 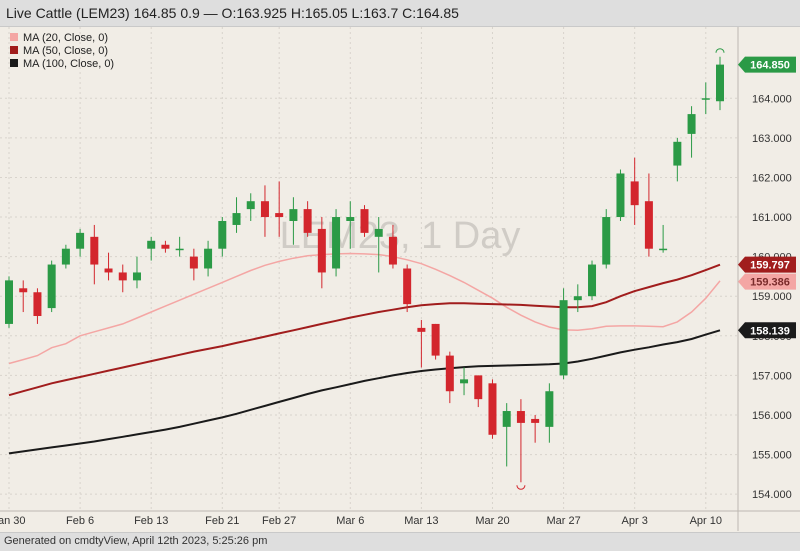 I want to click on y-tick-label: 156.000, so click(x=772, y=416).